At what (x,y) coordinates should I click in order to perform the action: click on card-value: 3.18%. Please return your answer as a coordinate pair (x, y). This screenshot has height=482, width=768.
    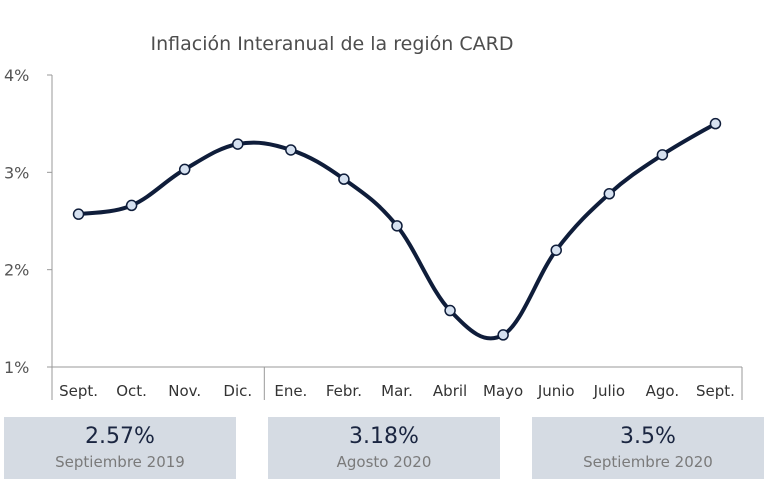
    Looking at the image, I should click on (384, 436).